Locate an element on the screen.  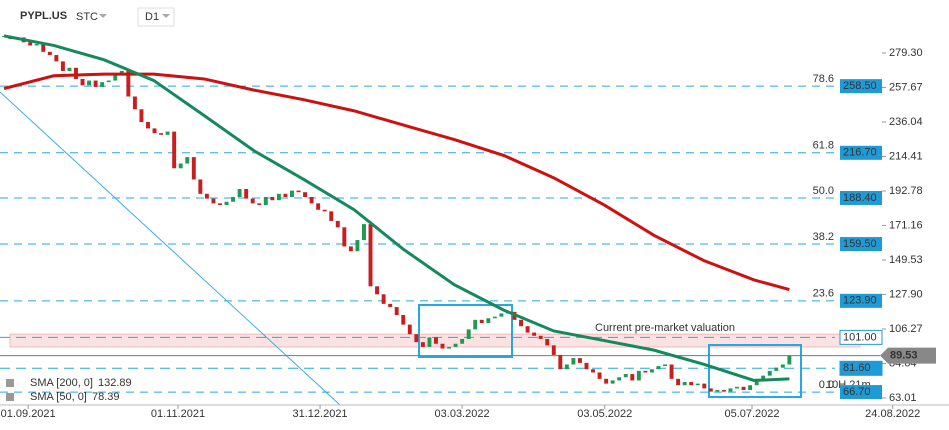
fib-ratio: 38.2 is located at coordinates (823, 237).